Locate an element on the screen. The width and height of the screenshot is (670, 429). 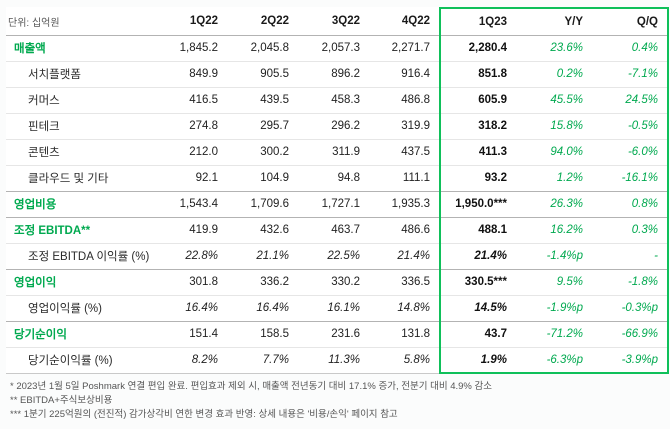
cell: 318.2 is located at coordinates (477, 126).